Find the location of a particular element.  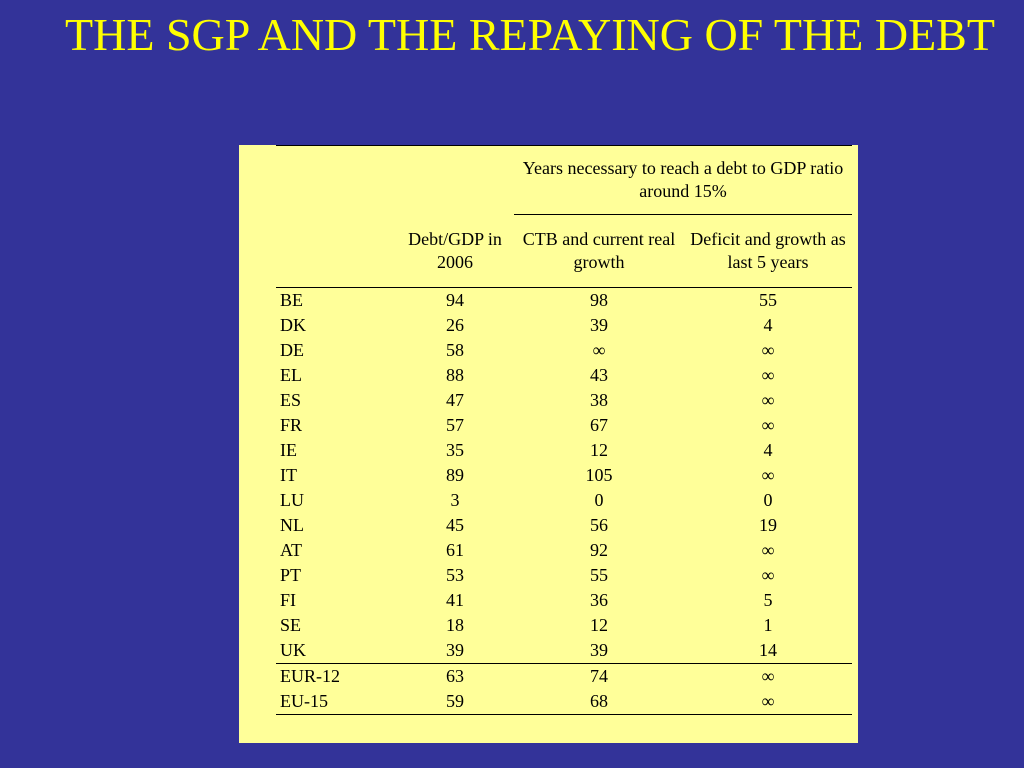

deficit-cell: 19 is located at coordinates (768, 525).